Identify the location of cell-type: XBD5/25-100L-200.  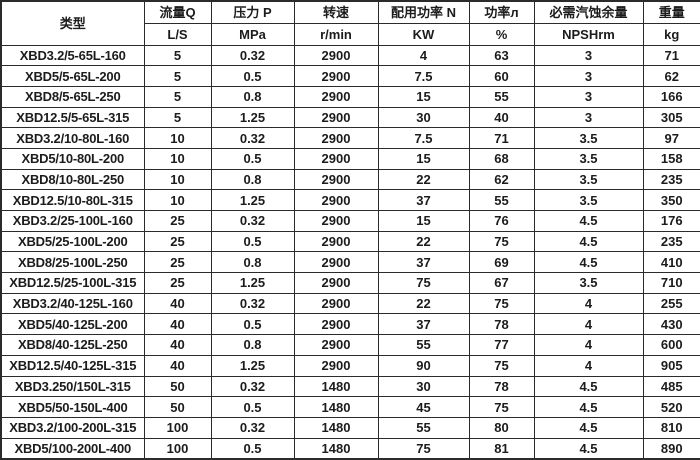
(72, 241).